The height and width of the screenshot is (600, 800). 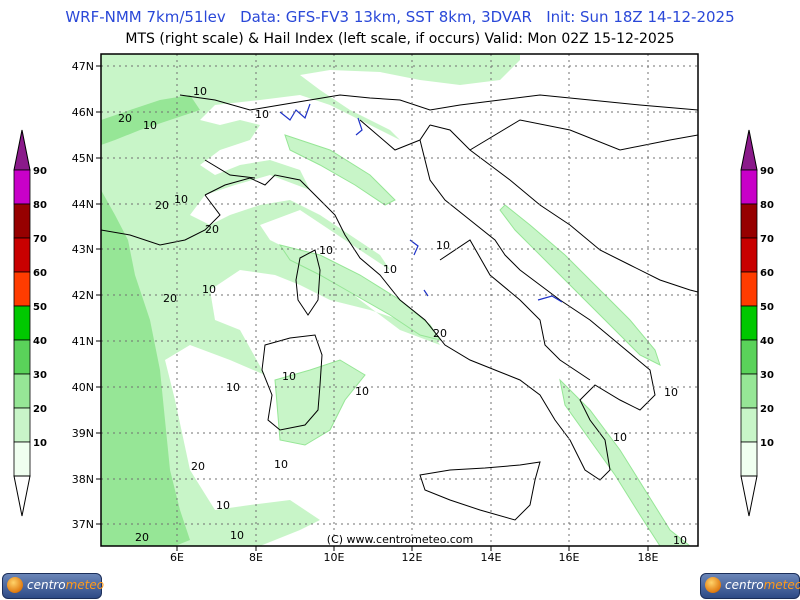 What do you see at coordinates (295, 112) in the screenshot?
I see `lake-north` at bounding box center [295, 112].